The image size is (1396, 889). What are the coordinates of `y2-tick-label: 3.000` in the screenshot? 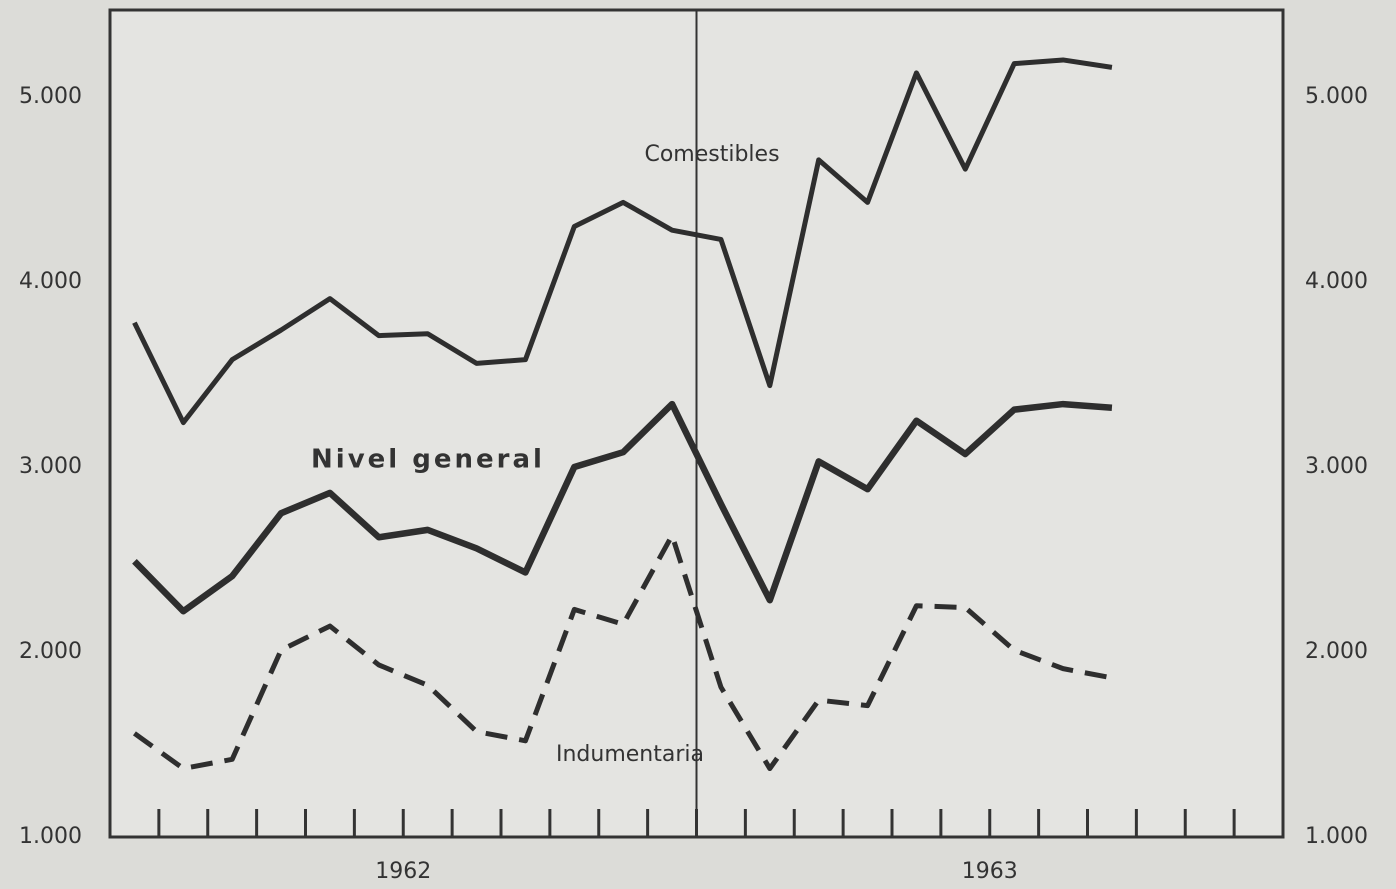 It's located at (1336, 466).